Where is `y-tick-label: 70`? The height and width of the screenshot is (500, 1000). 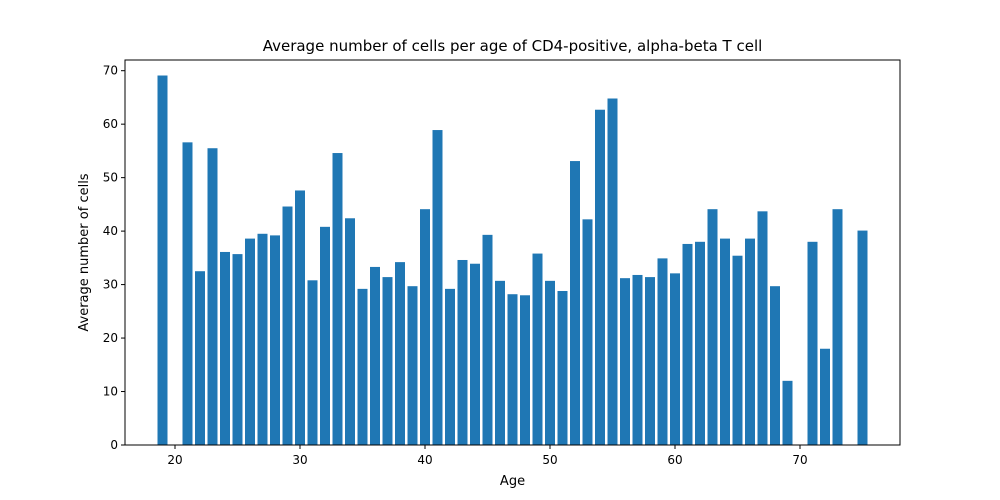
y-tick-label: 70 is located at coordinates (110, 71).